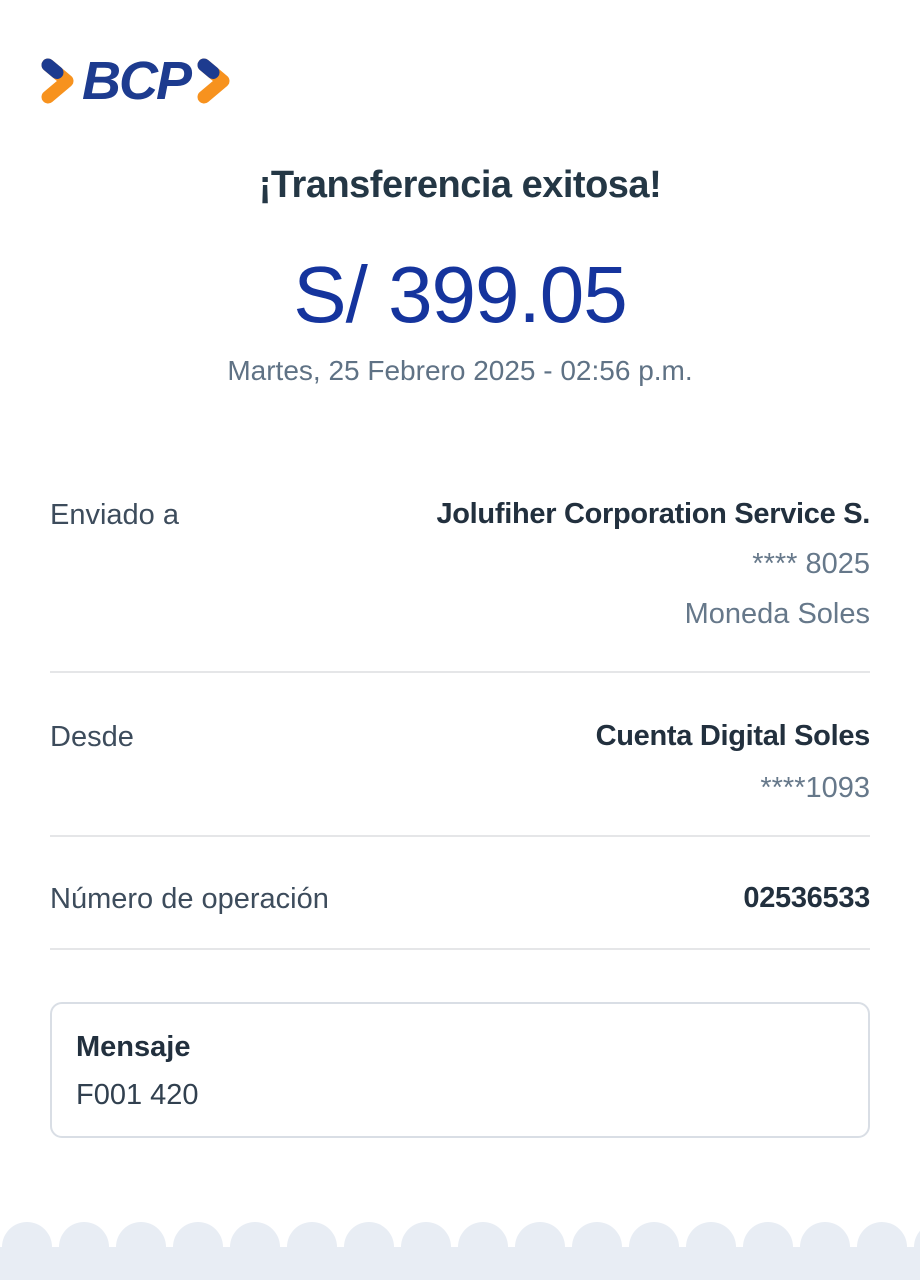 Image resolution: width=920 pixels, height=1280 pixels. Describe the element at coordinates (460, 1070) in the screenshot. I see `message-box: Mensaje F001 420` at that location.